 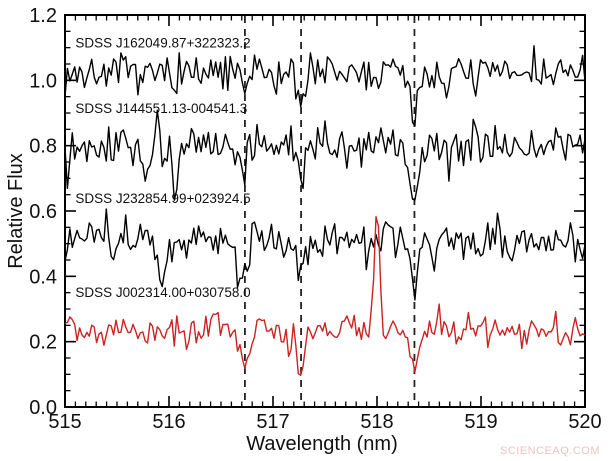 I want to click on watermark: SCIENCEAQ.COM, so click(x=549, y=451).